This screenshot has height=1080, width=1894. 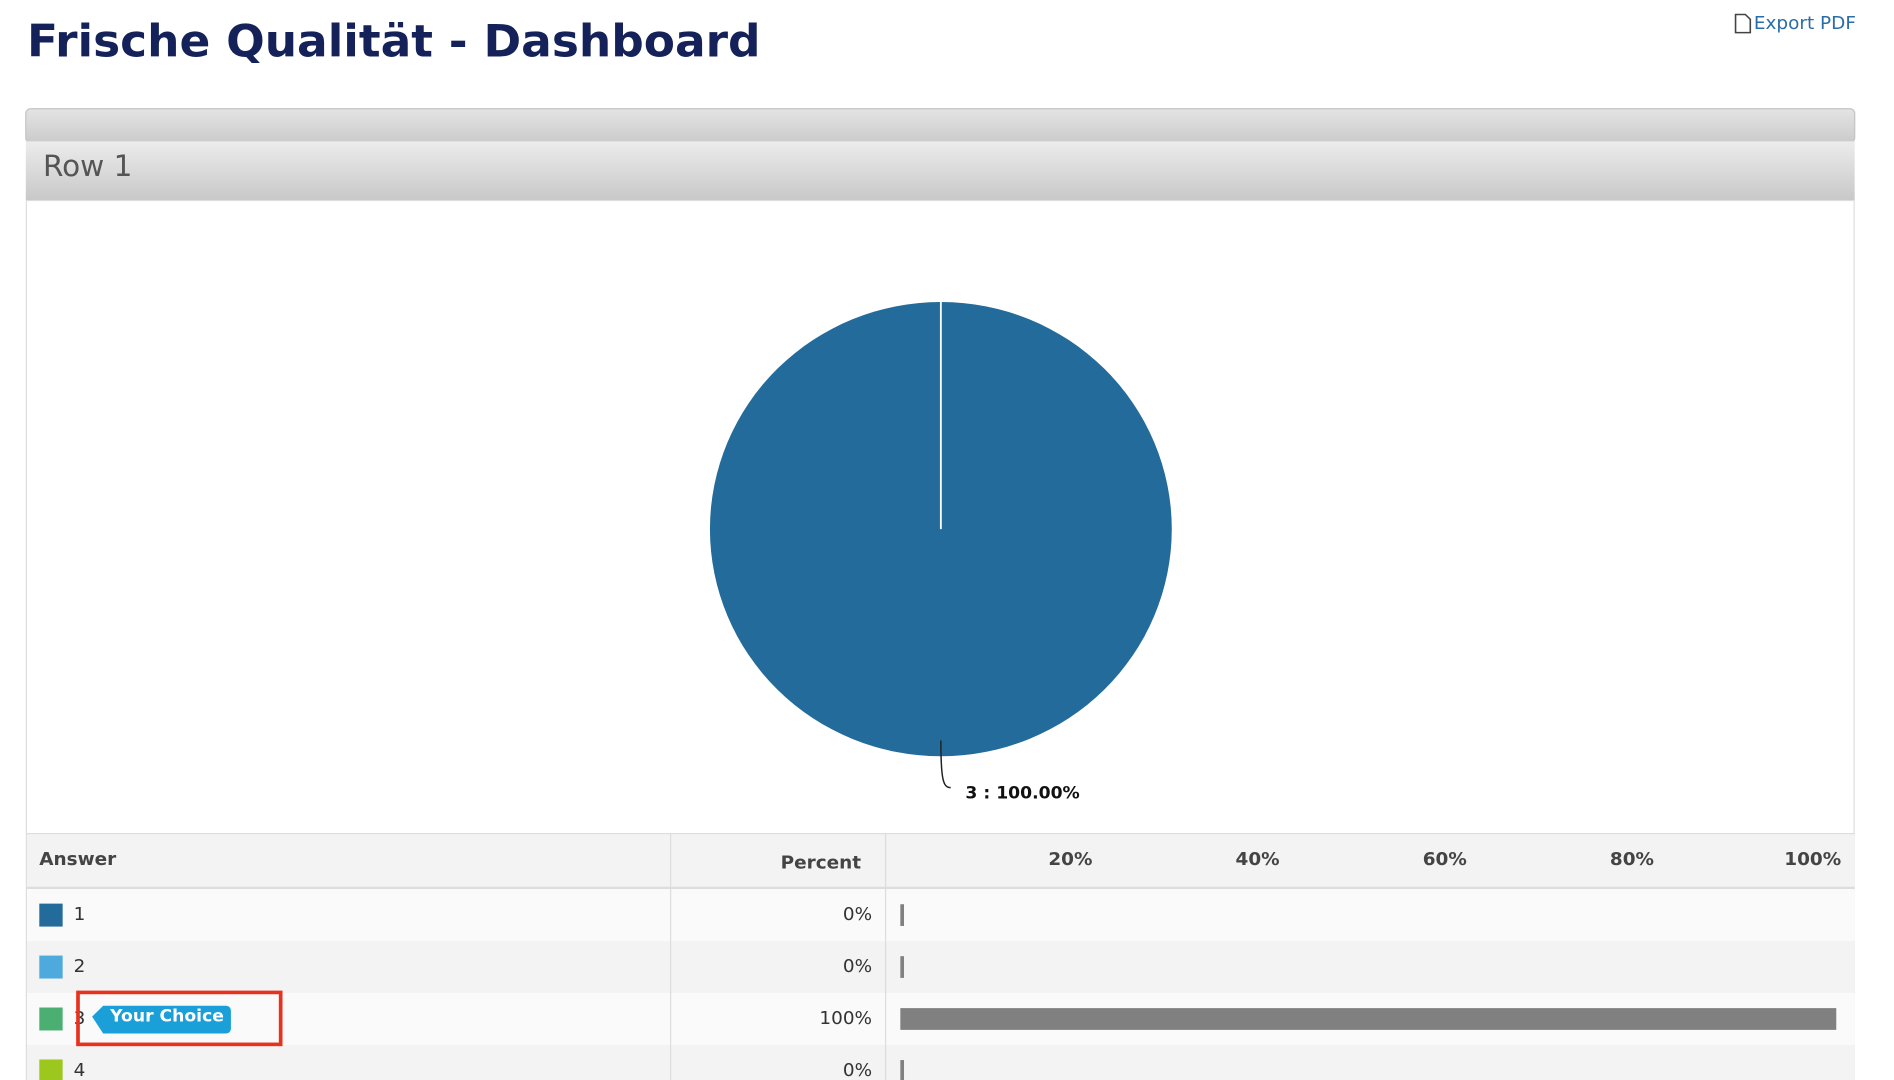 What do you see at coordinates (1805, 23) in the screenshot?
I see `export-link: Export PDF` at bounding box center [1805, 23].